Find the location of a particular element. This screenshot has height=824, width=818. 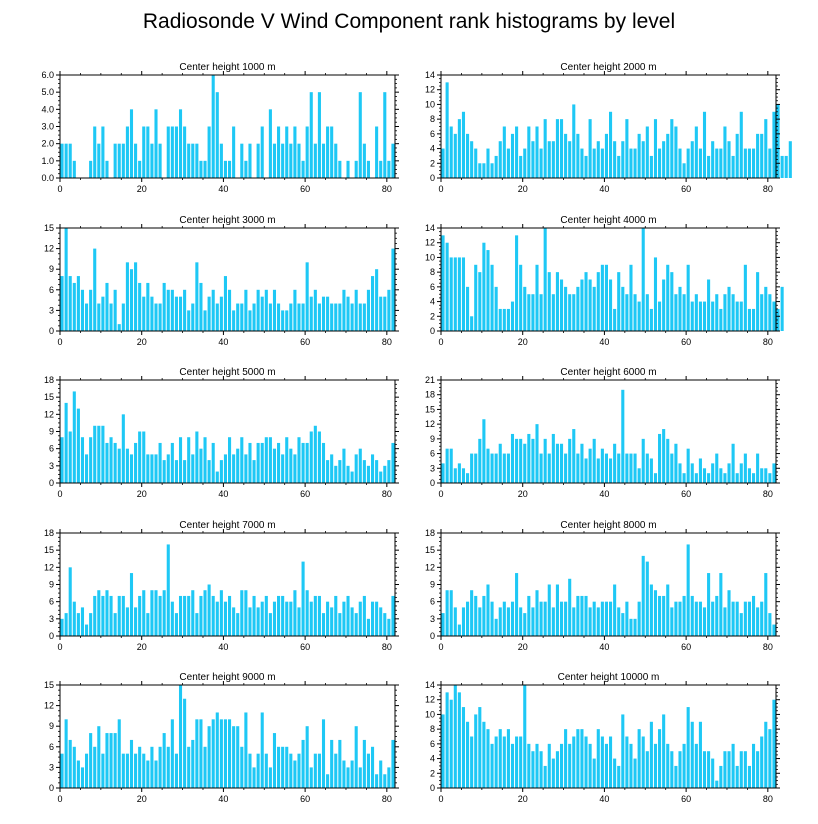

y-tick-label: 8 is located at coordinates (432, 729).